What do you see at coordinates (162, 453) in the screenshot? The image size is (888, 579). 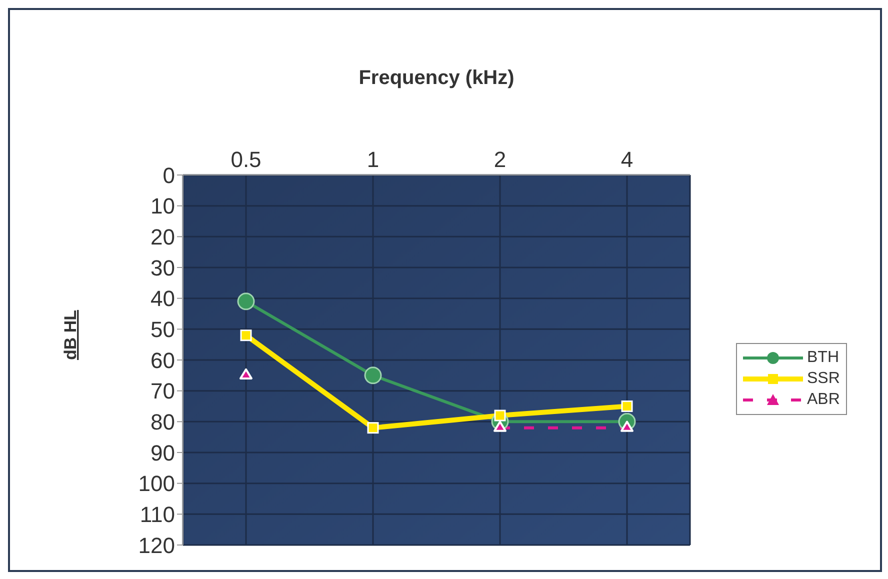 I see `y-tick-label: 90` at bounding box center [162, 453].